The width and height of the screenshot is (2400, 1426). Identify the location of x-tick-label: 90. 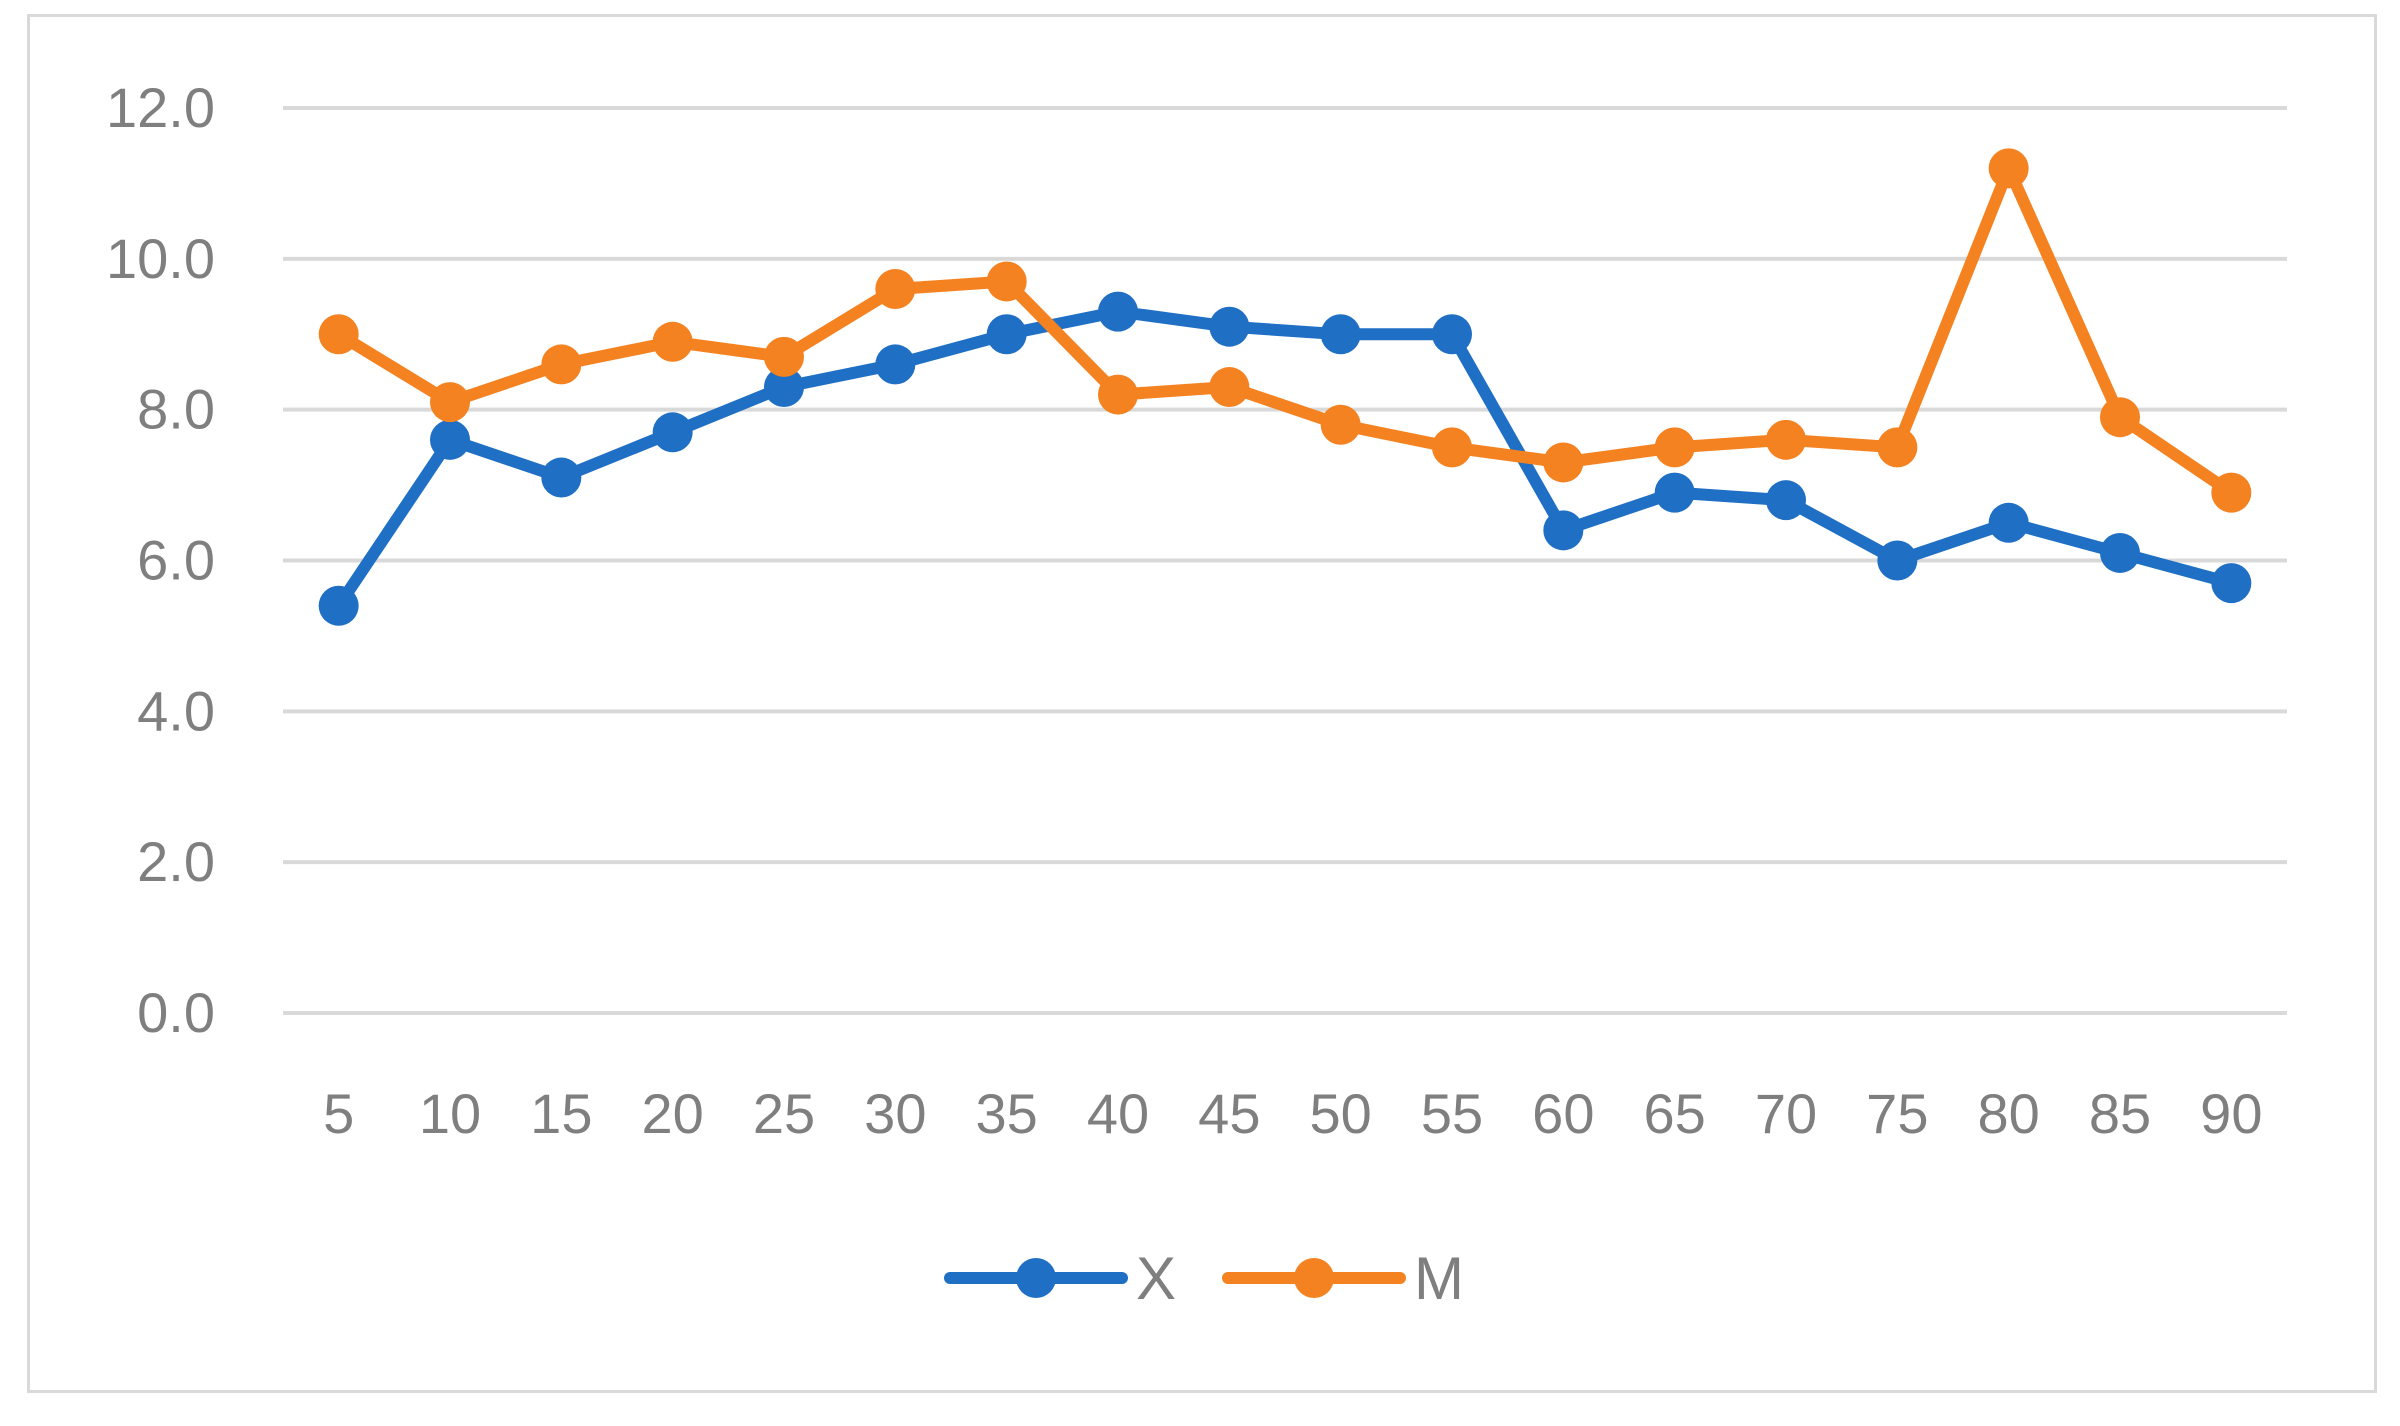
(2231, 1113).